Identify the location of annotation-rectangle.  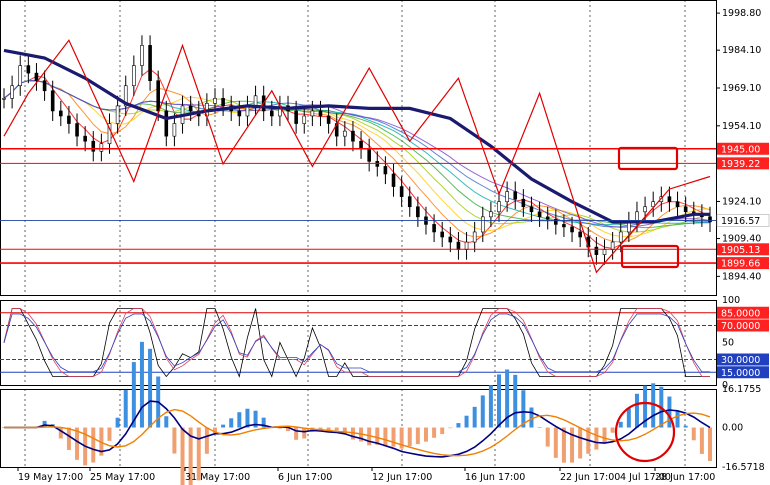
(648, 158).